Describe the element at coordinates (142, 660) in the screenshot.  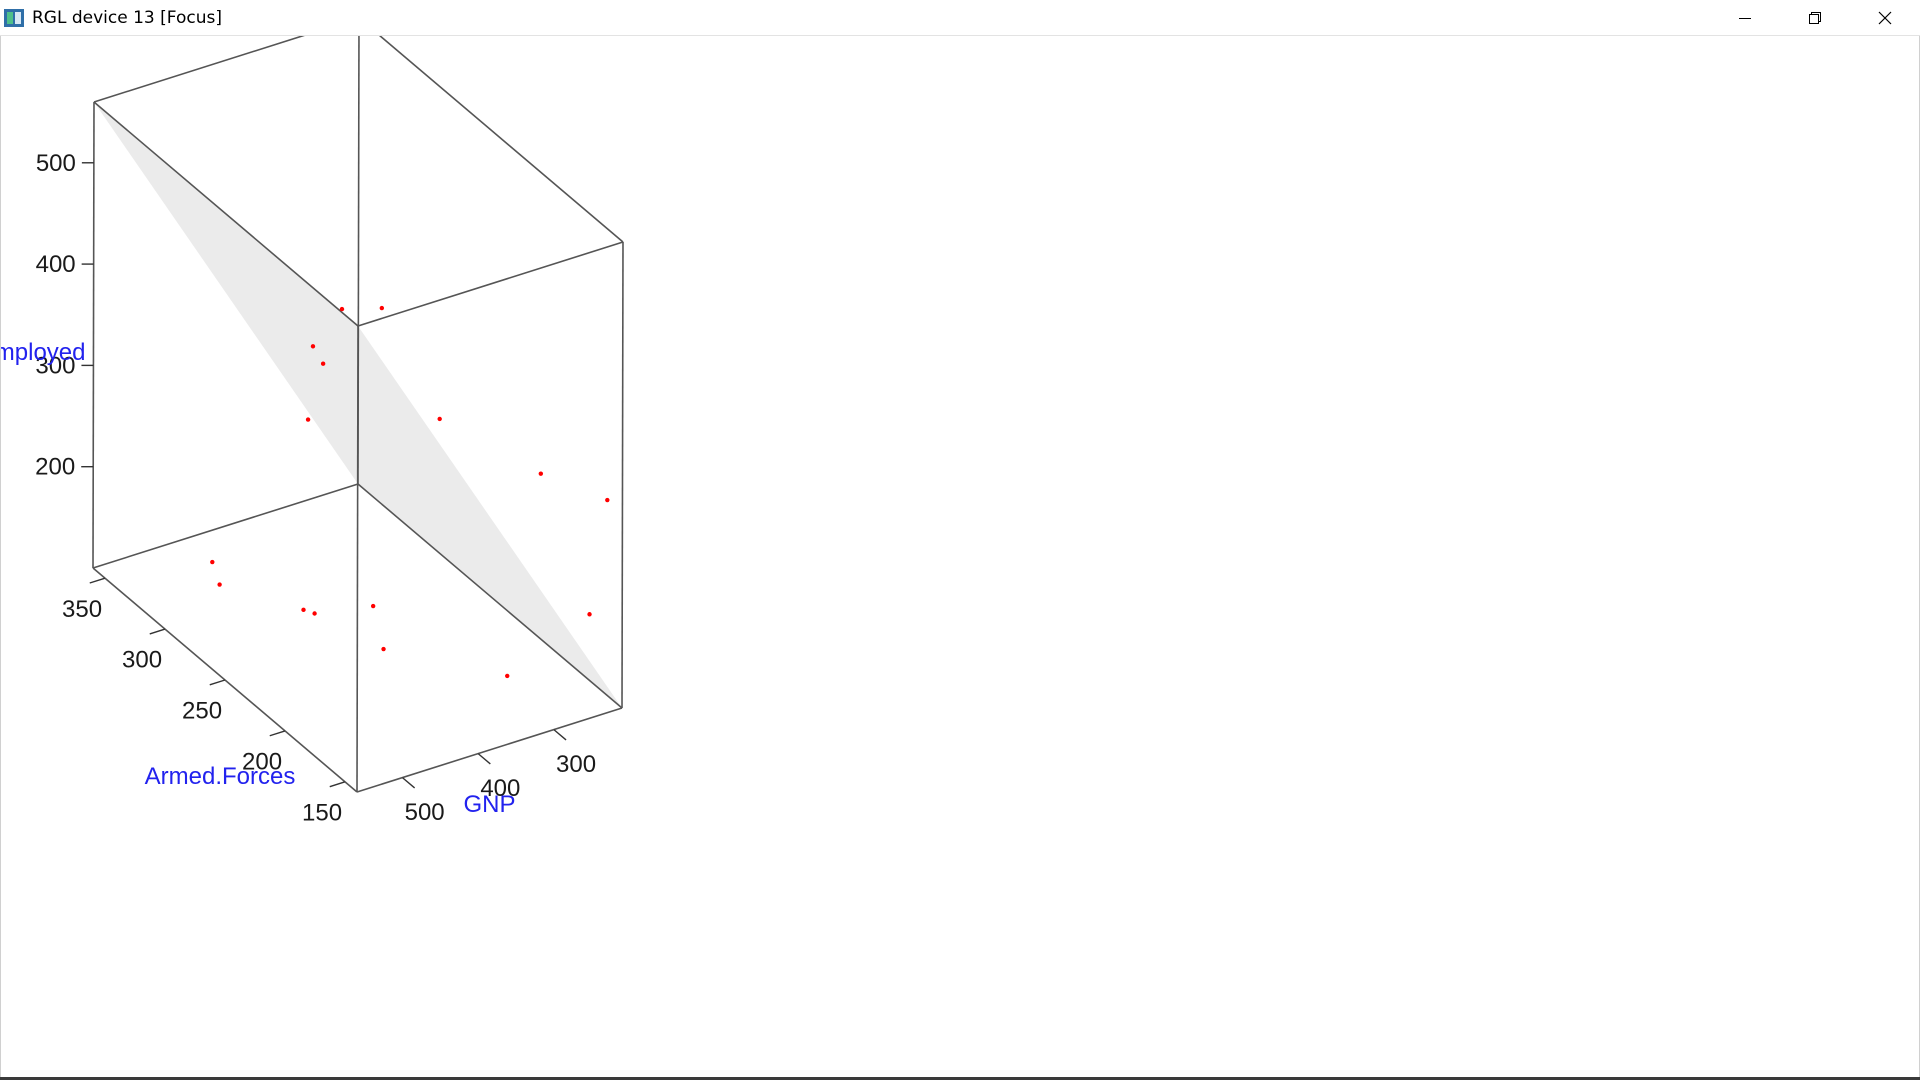
I see `armed-forces-tick-label: 300` at that location.